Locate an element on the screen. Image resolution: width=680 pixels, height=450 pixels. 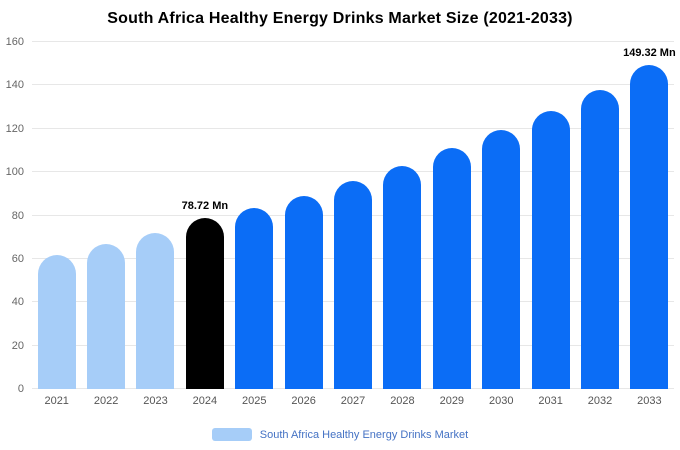
bar-2027 is located at coordinates (353, 284).